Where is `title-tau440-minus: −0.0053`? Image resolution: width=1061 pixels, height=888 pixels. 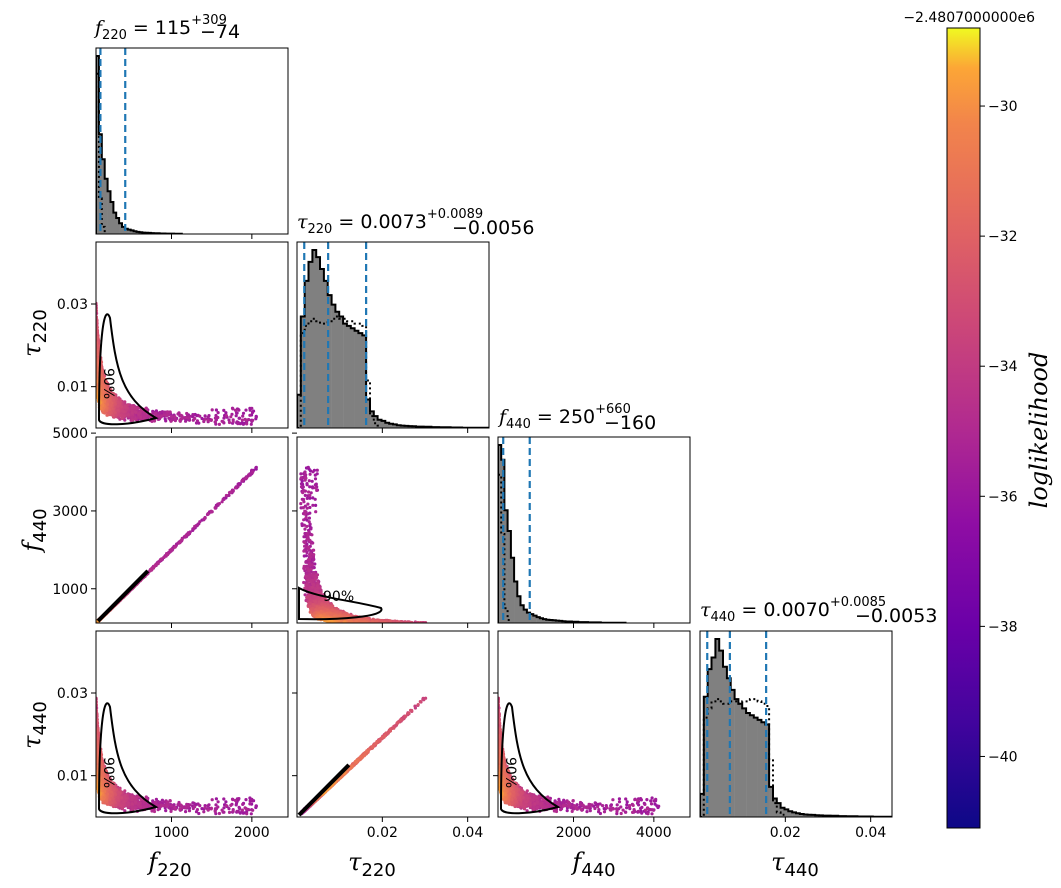
title-tau440-minus: −0.0053 is located at coordinates (896, 616).